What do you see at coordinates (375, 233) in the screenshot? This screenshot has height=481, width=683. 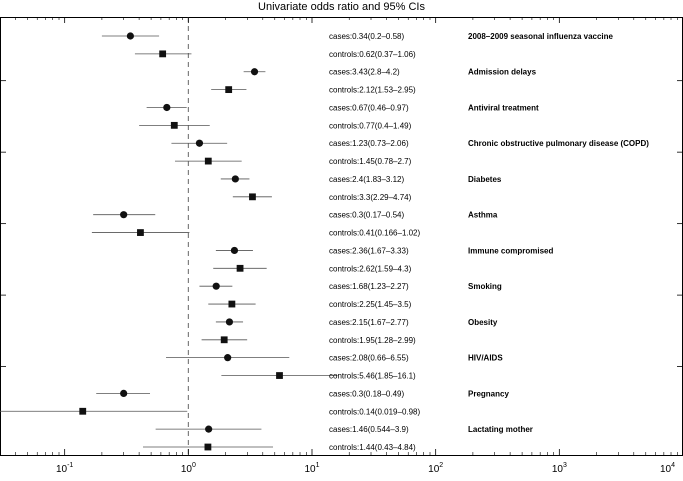 I see `controls-value-label: controls:0.41(0.166–1.02)` at bounding box center [375, 233].